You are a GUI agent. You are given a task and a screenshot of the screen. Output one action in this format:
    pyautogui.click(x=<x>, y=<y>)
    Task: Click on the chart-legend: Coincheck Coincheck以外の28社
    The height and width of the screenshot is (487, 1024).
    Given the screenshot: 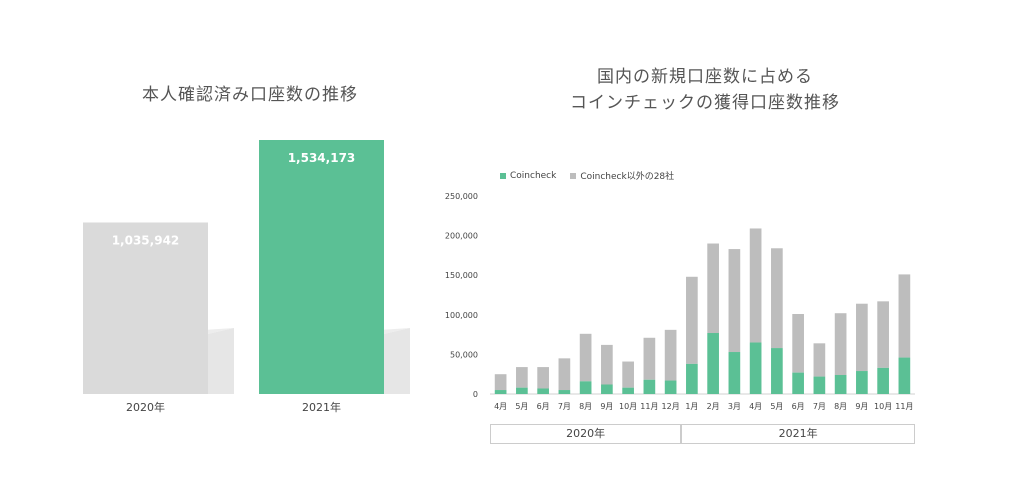 What is the action you would take?
    pyautogui.click(x=587, y=175)
    